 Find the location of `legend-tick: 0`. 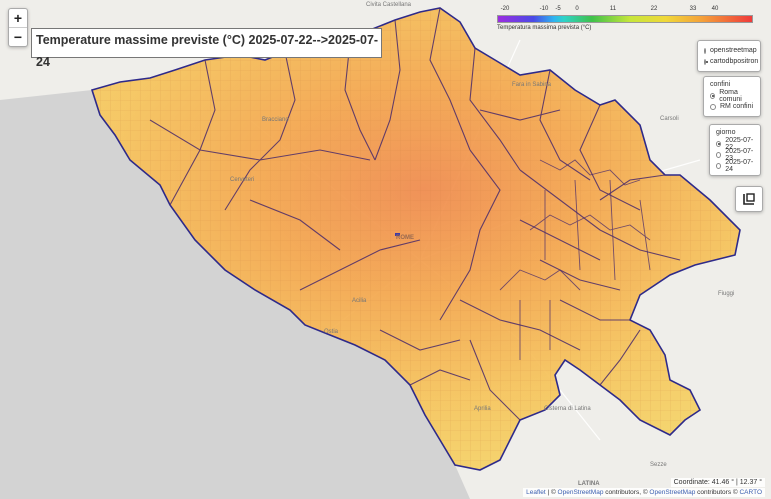

legend-tick: 0 is located at coordinates (577, 9).